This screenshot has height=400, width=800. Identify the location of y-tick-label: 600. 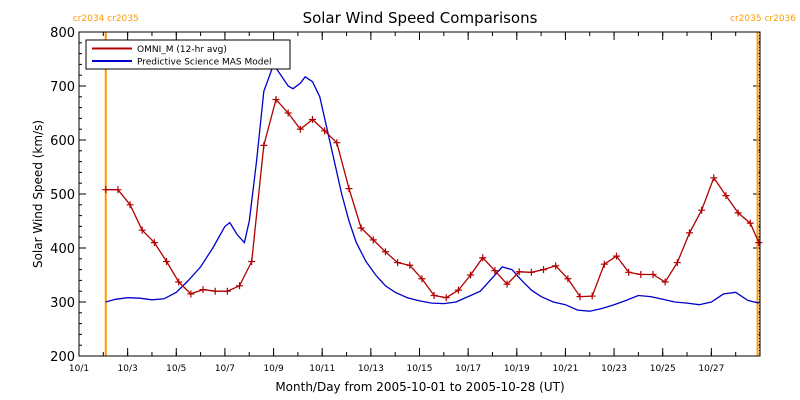
(62, 141).